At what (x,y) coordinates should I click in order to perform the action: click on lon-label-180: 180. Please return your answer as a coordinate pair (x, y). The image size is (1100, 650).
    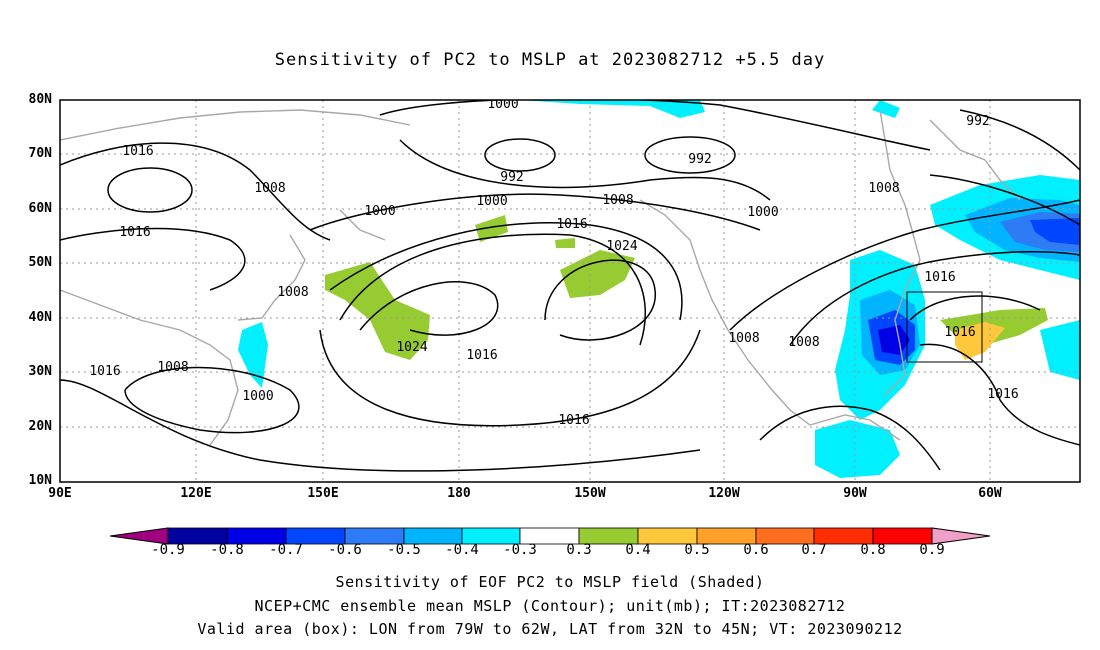
    Looking at the image, I should click on (459, 493).